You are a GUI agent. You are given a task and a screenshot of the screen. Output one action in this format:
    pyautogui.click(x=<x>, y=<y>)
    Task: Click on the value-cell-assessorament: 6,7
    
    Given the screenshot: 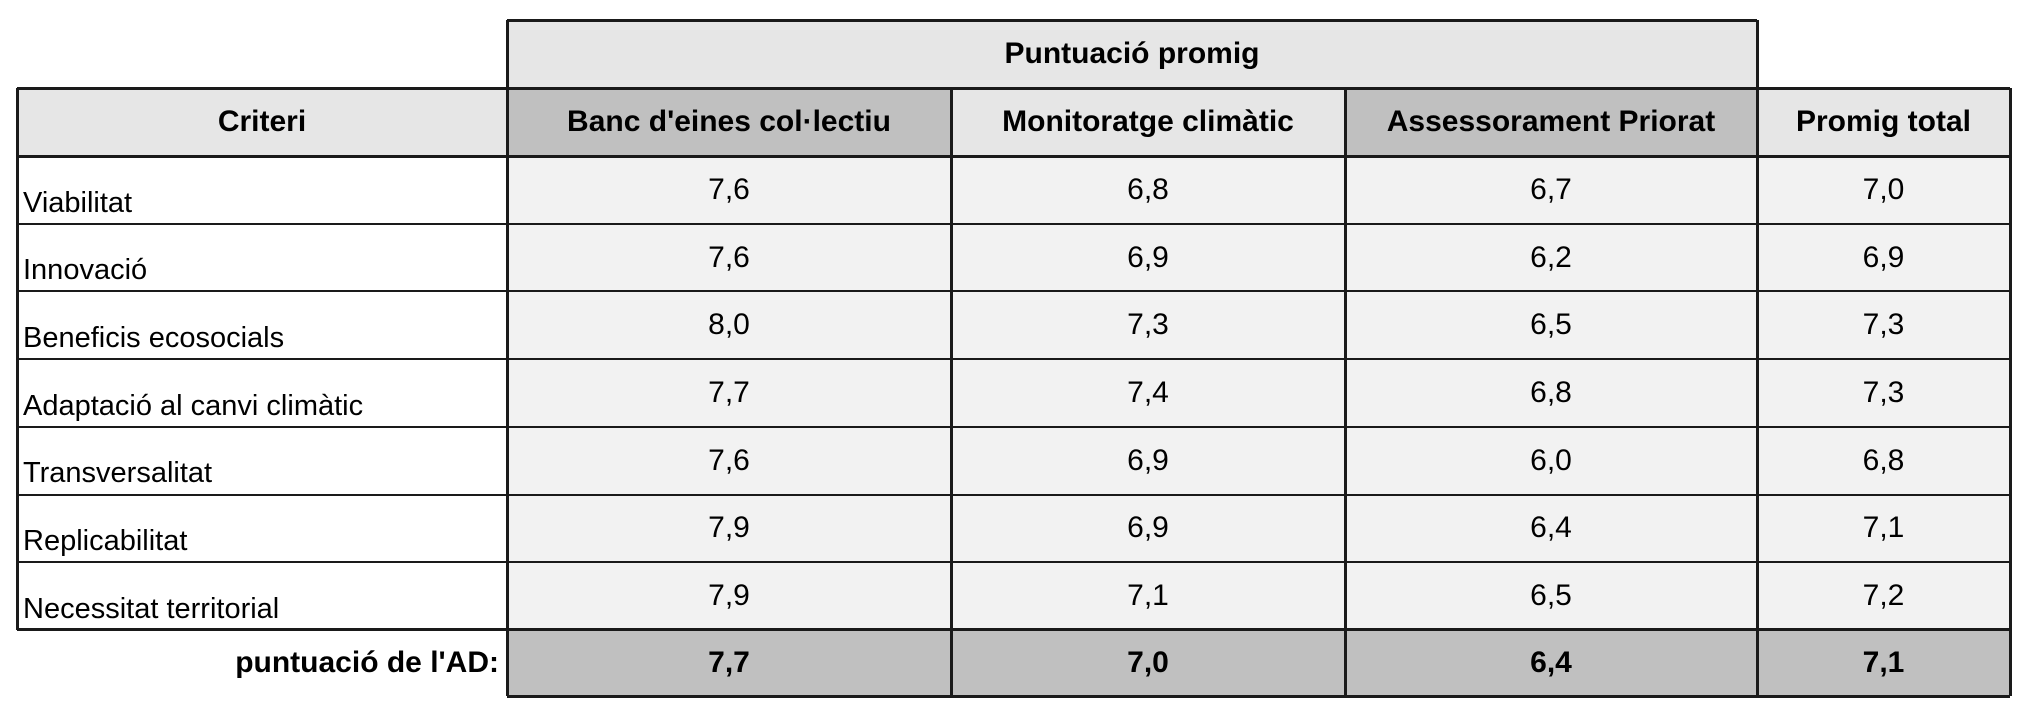 What is the action you would take?
    pyautogui.click(x=1551, y=190)
    